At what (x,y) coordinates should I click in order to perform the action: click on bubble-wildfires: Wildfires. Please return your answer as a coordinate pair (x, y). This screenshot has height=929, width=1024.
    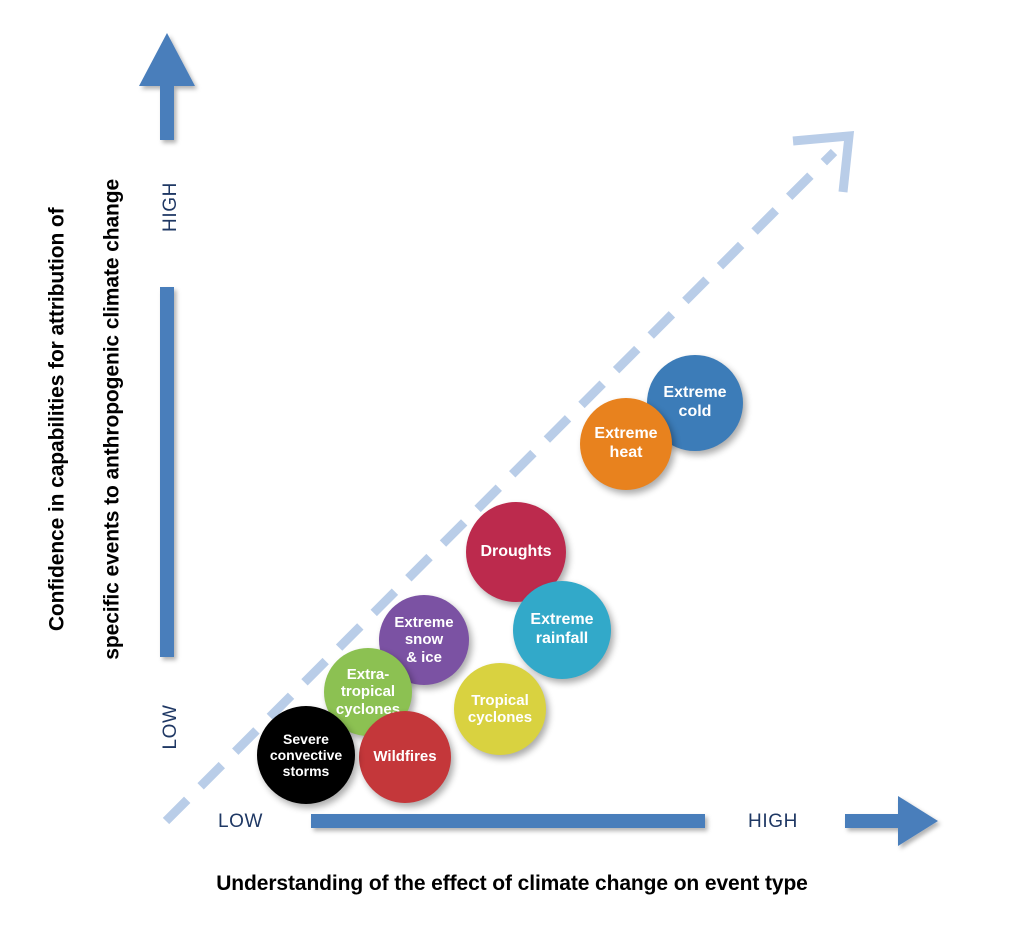
    Looking at the image, I should click on (405, 757).